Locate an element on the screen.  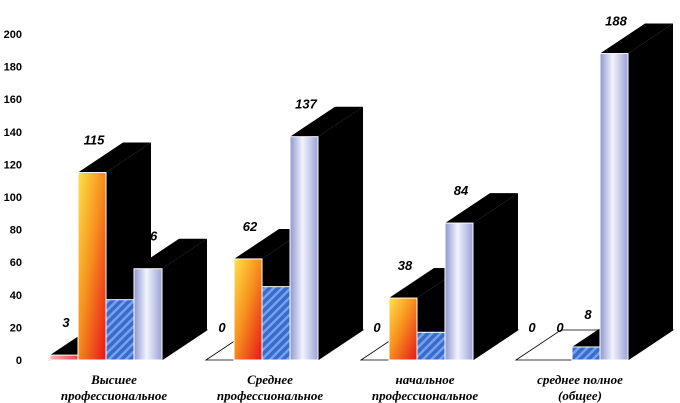
y-tick-label: 180 is located at coordinates (13, 68).